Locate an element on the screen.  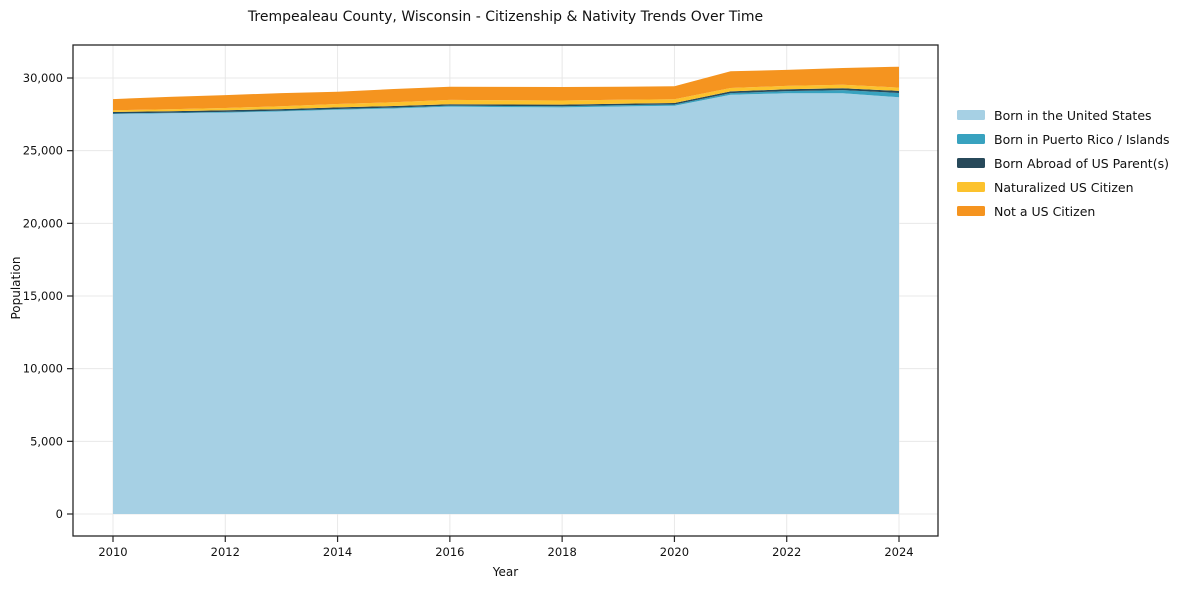
x-tick-label: 2020 is located at coordinates (674, 552).